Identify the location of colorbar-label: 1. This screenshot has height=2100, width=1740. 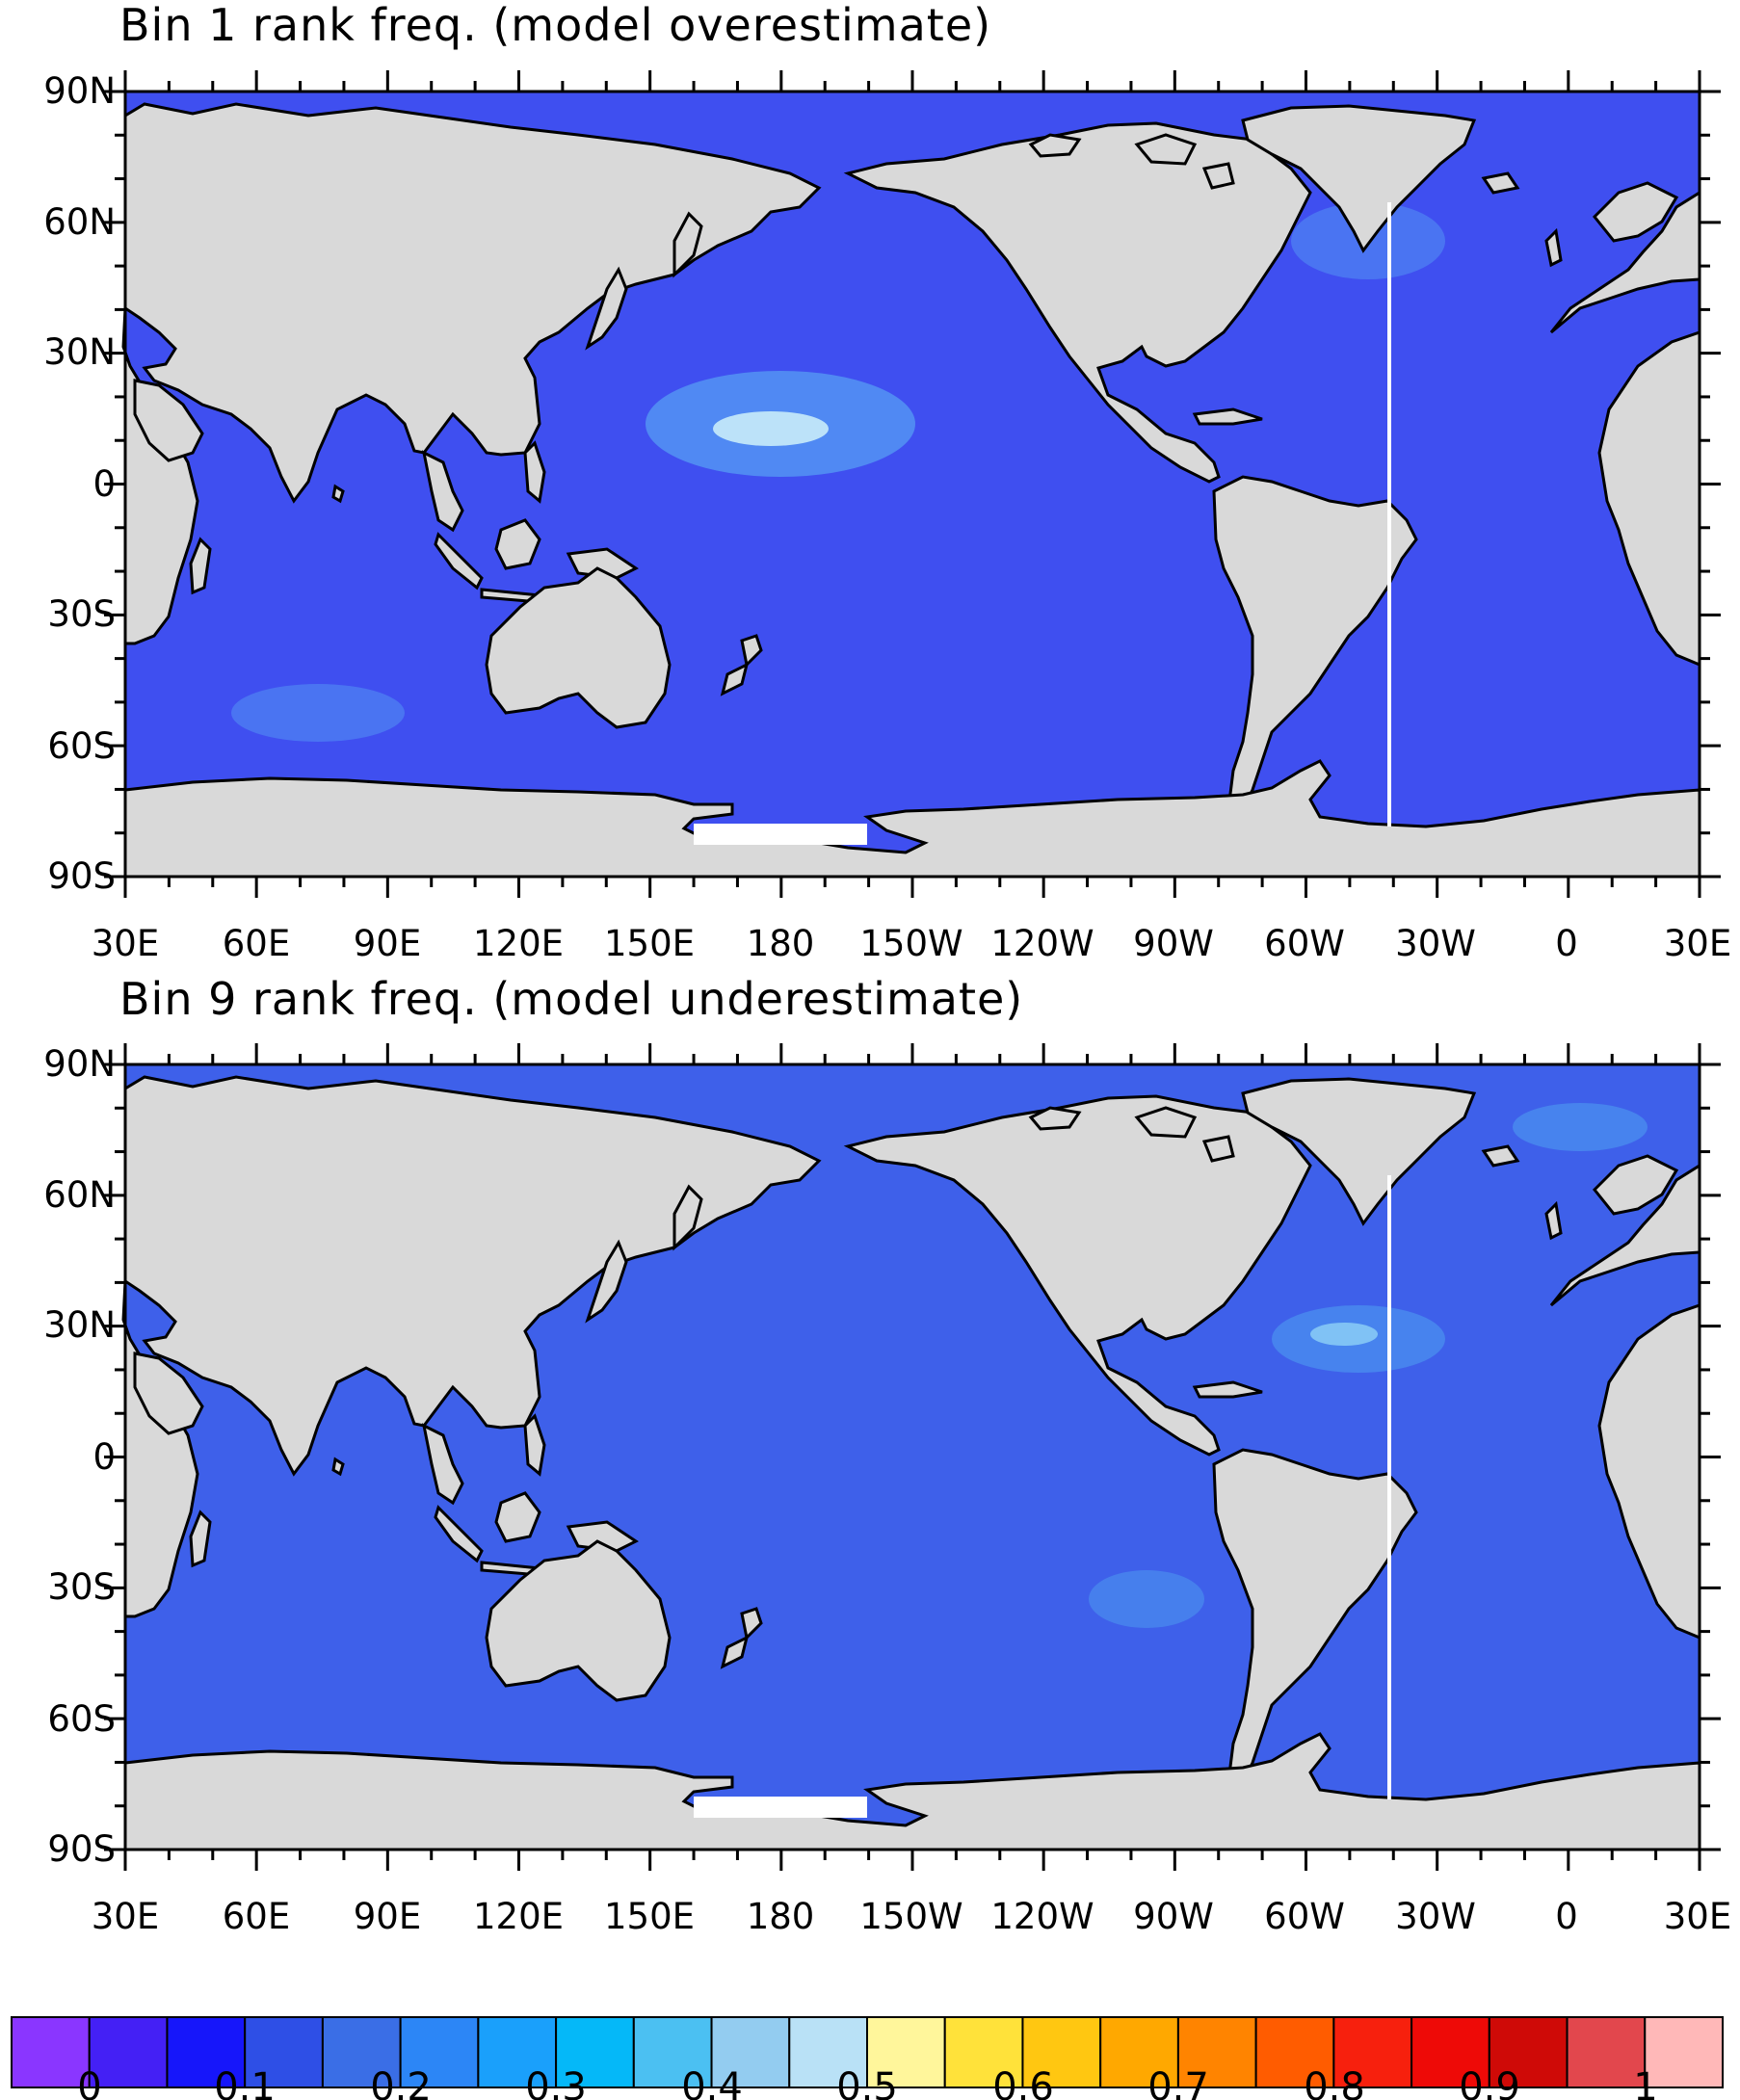
(1645, 2082).